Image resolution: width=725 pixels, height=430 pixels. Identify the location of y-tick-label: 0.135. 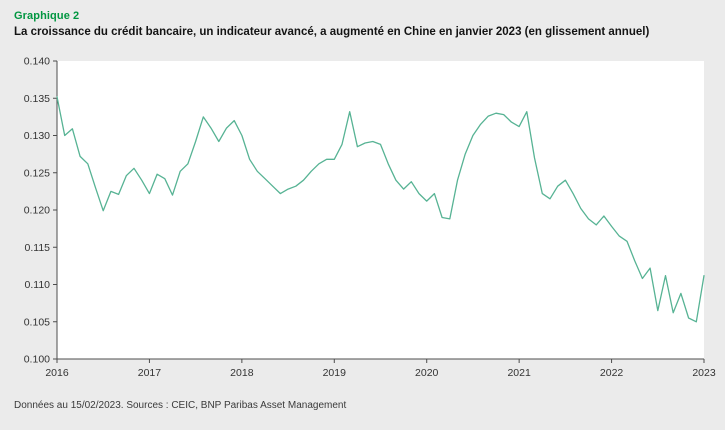
(37, 98).